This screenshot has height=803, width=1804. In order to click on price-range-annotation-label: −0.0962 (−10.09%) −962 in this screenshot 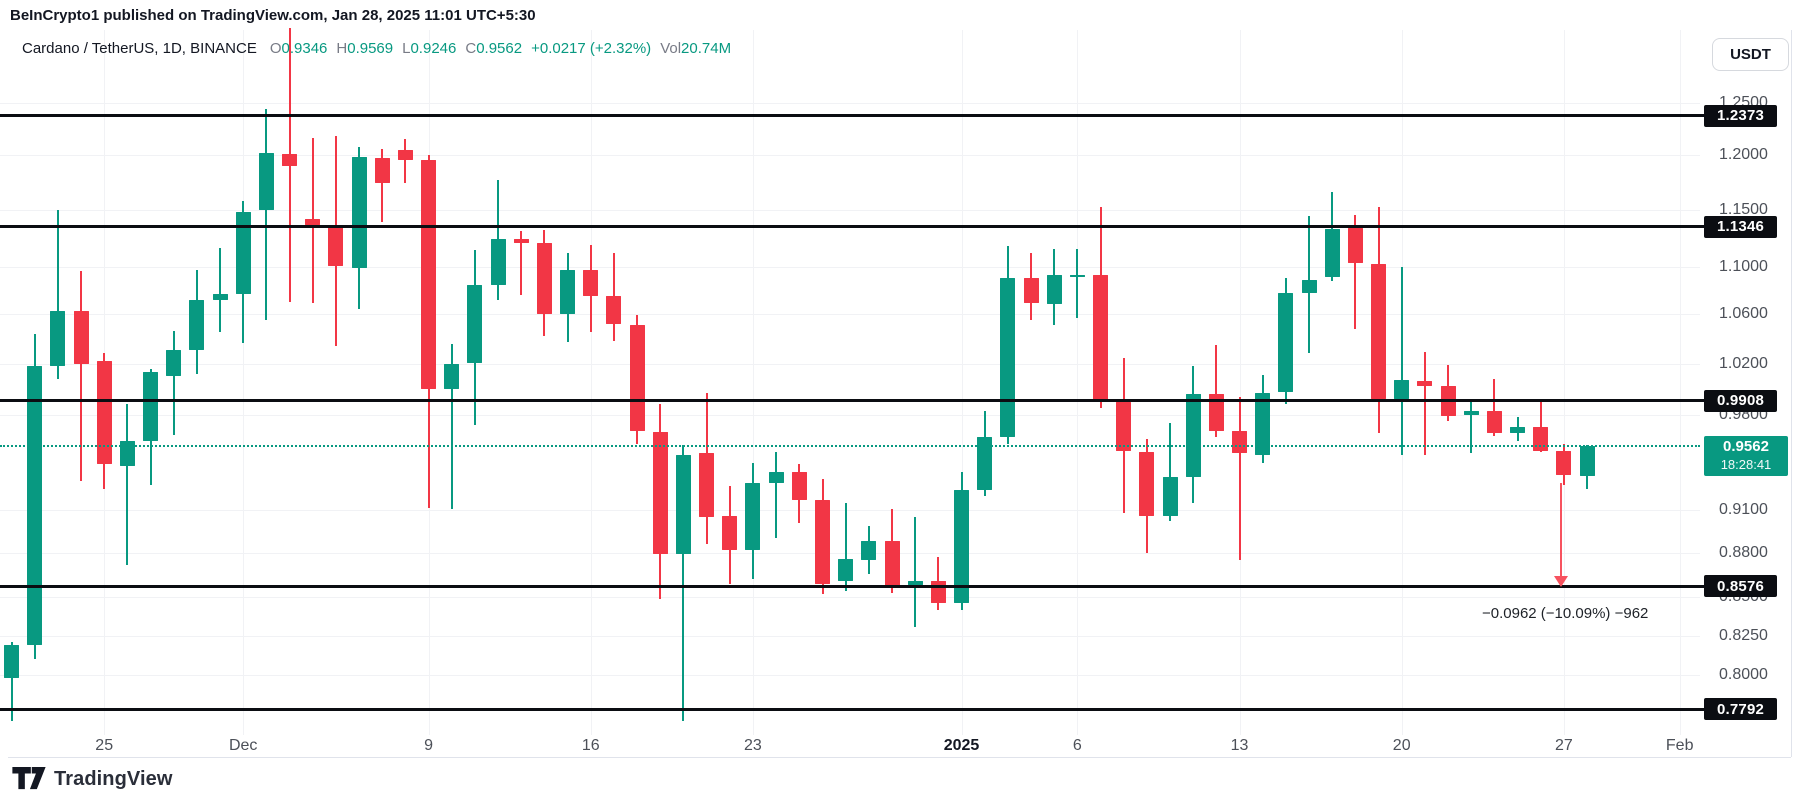, I will do `click(1565, 613)`.